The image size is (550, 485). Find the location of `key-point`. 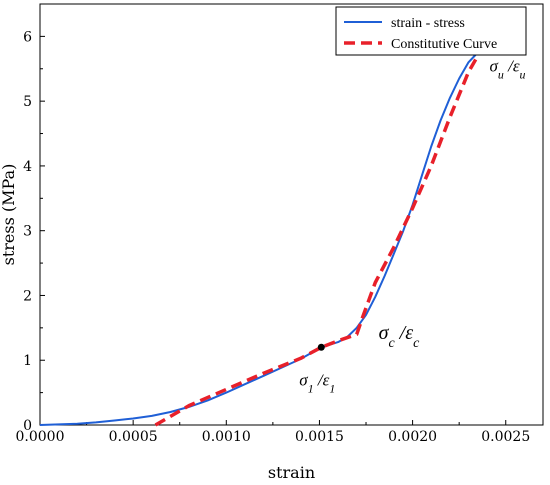

key-point is located at coordinates (321, 347).